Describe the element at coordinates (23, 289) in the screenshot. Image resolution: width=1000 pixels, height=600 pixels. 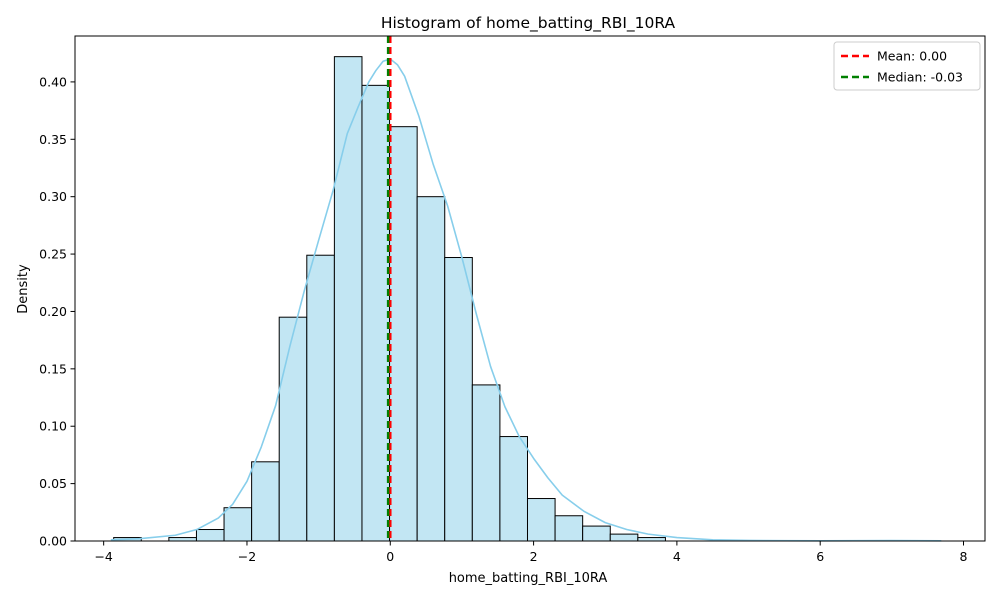
I see `y-axis-label: Density` at that location.